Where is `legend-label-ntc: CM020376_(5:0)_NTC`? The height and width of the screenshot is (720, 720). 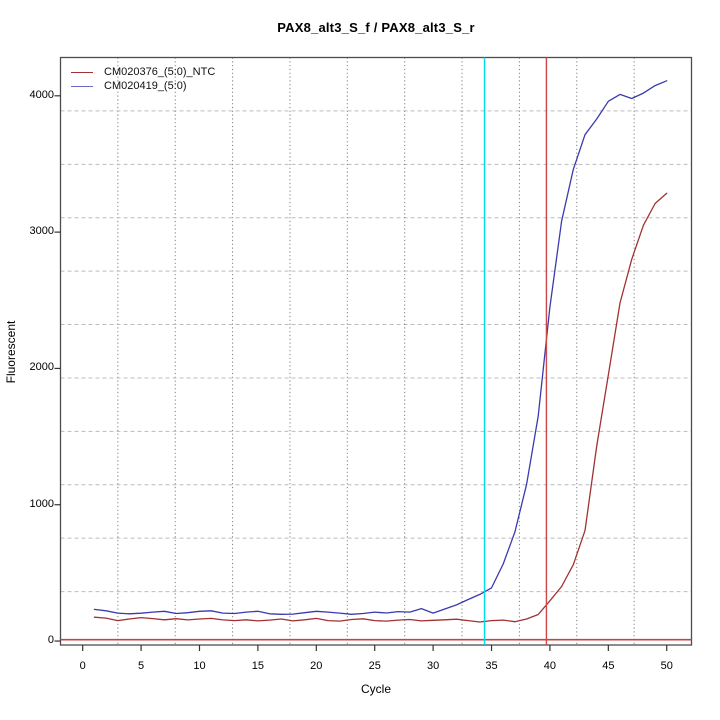 legend-label-ntc: CM020376_(5:0)_NTC is located at coordinates (160, 72).